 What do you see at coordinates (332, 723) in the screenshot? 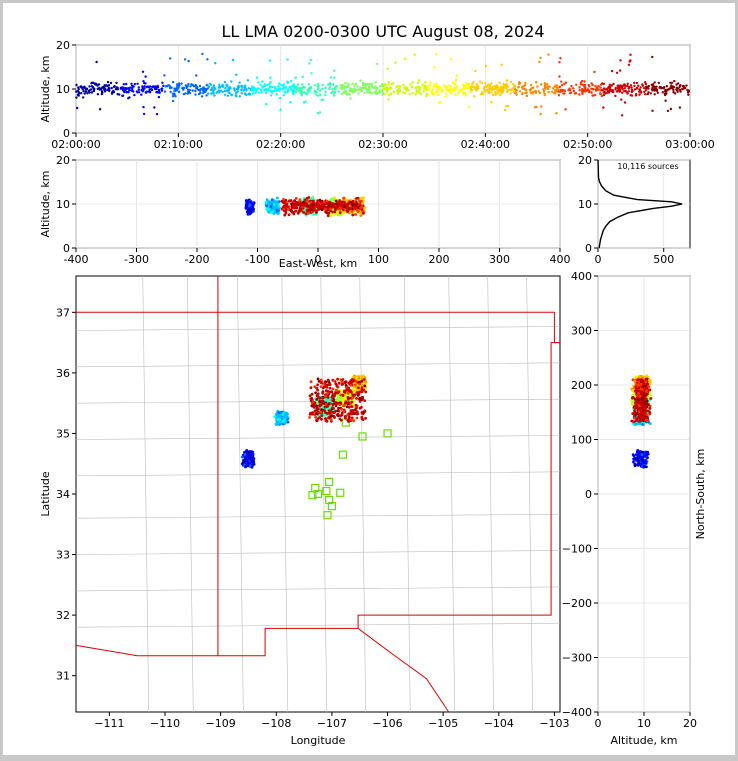
I see `map-xtick-label: −107` at bounding box center [332, 723].